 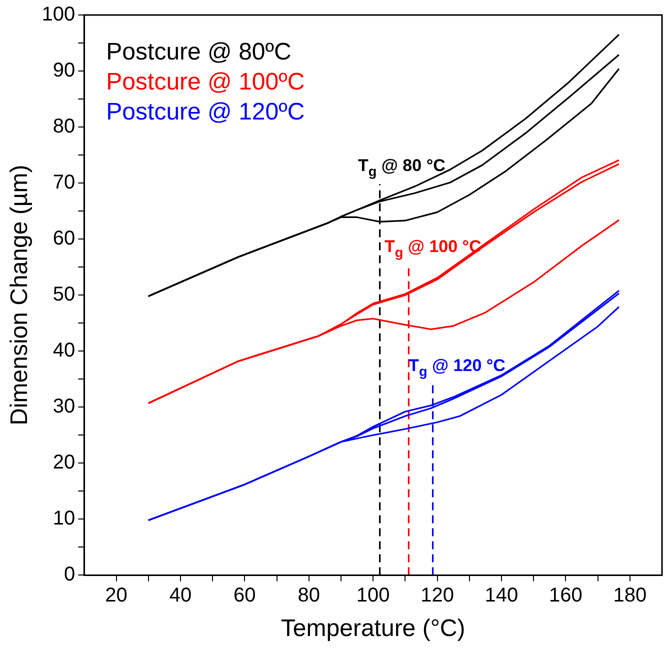 I want to click on x-tick-label: 160, so click(x=565, y=595).